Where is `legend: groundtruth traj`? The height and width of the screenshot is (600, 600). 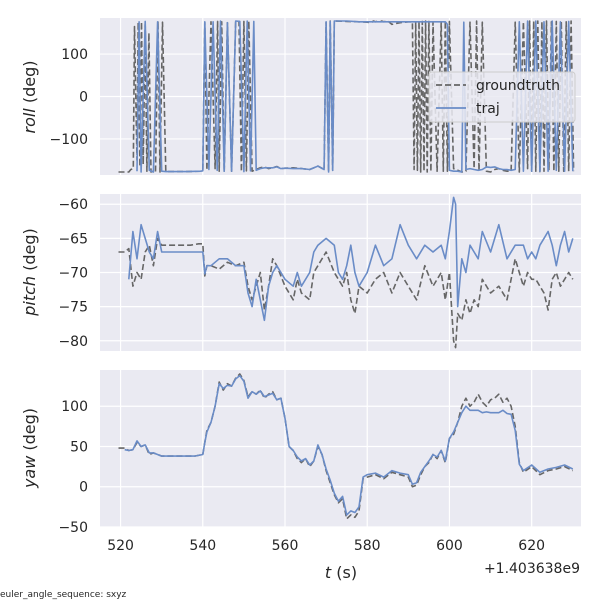
legend: groundtruth traj is located at coordinates (502, 97).